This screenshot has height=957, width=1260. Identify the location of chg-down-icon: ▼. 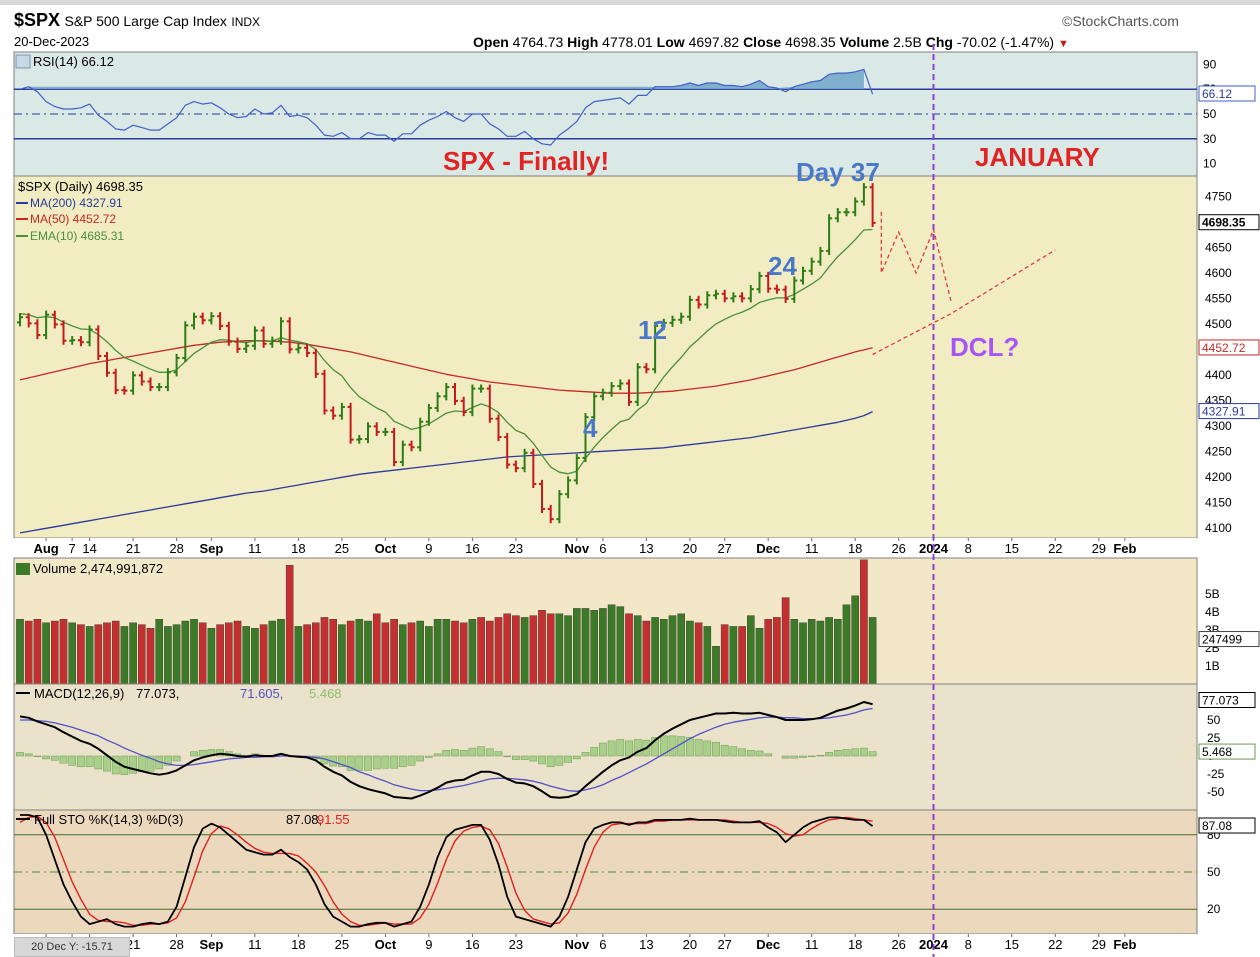
(1063, 44).